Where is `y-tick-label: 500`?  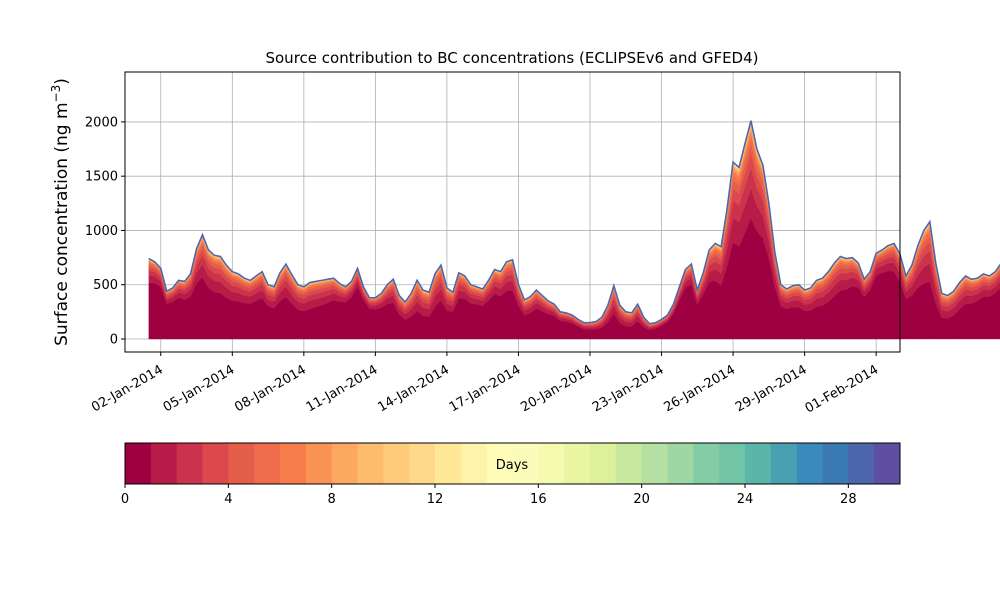
y-tick-label: 500 is located at coordinates (105, 285).